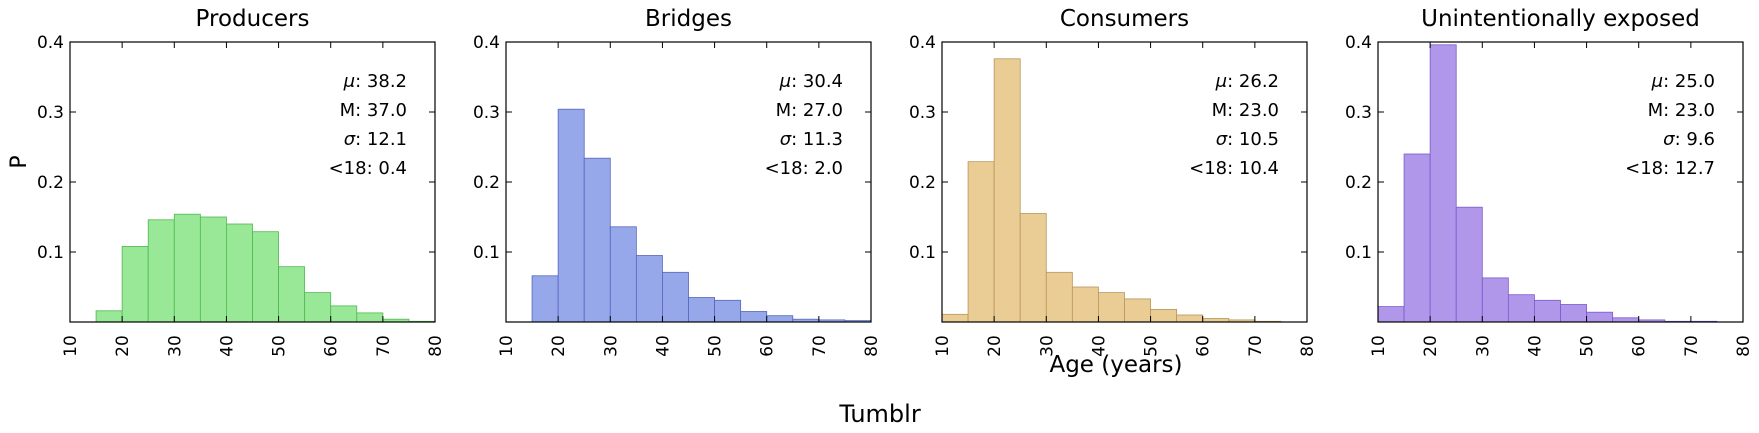 This screenshot has width=1759, height=433. What do you see at coordinates (879, 414) in the screenshot?
I see `figure-suptitle: Tumblr` at bounding box center [879, 414].